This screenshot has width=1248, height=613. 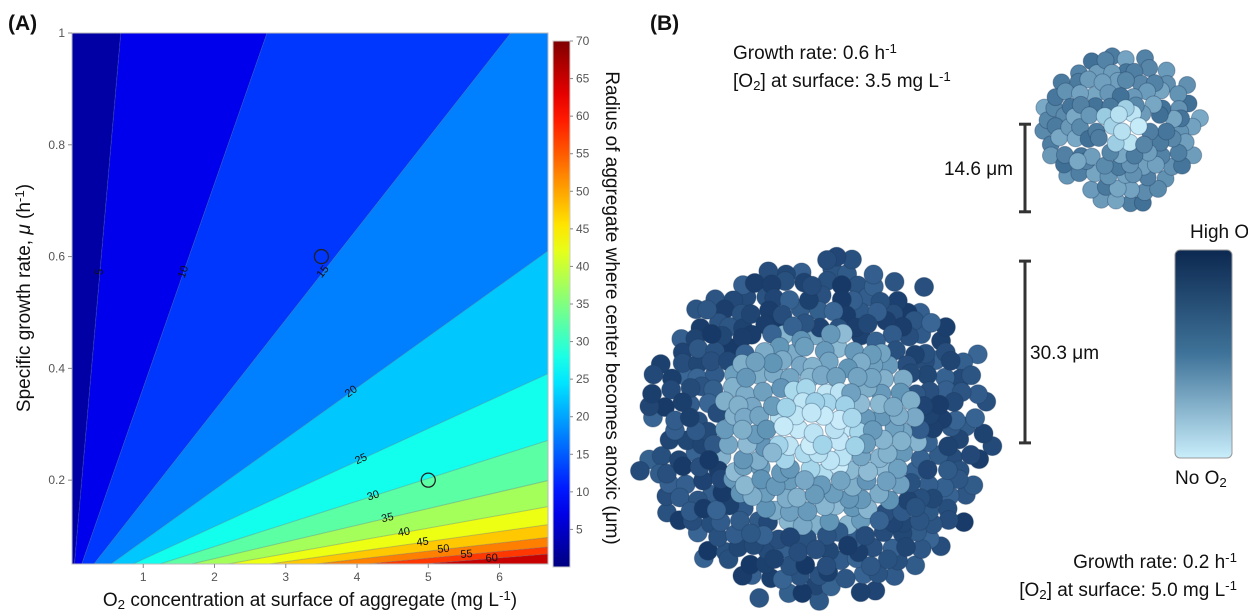 What do you see at coordinates (24, 213) in the screenshot?
I see `text-part: (h` at bounding box center [24, 213].